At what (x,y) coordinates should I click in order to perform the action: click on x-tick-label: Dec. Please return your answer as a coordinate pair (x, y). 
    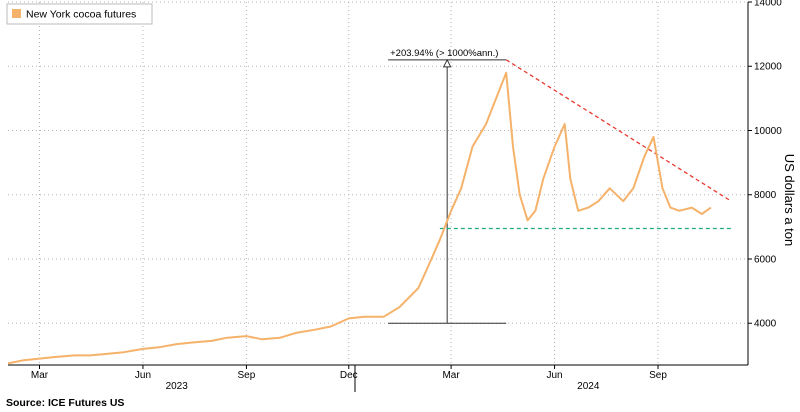
    Looking at the image, I should click on (349, 375).